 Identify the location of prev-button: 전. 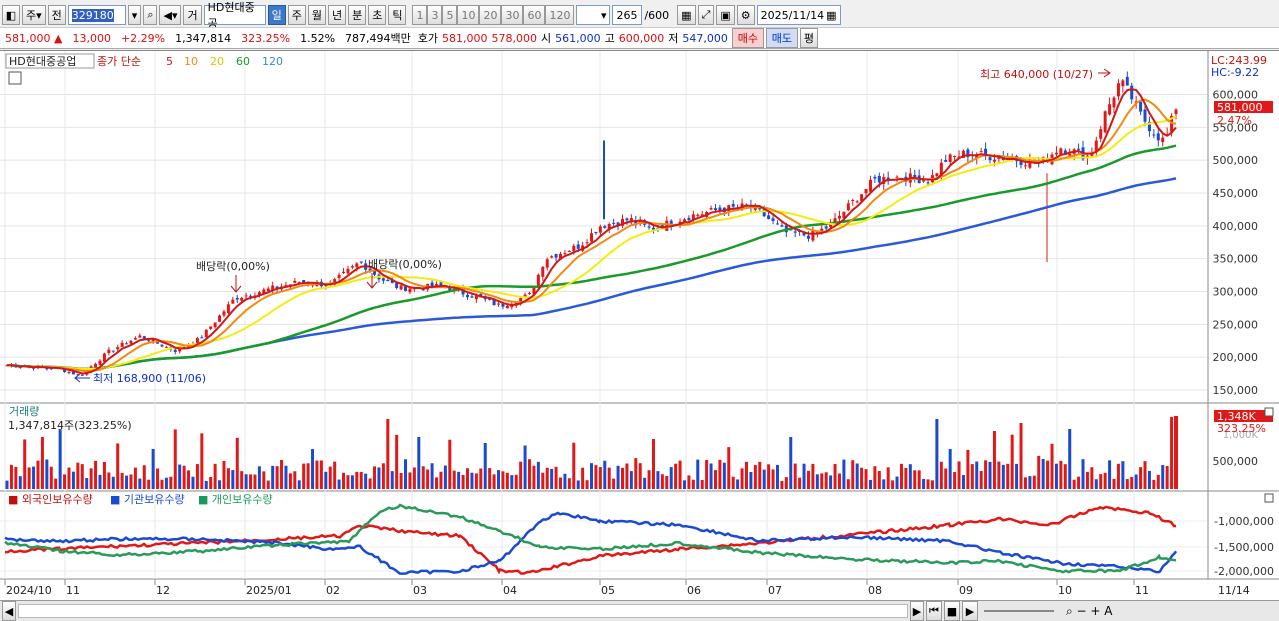
(56, 15).